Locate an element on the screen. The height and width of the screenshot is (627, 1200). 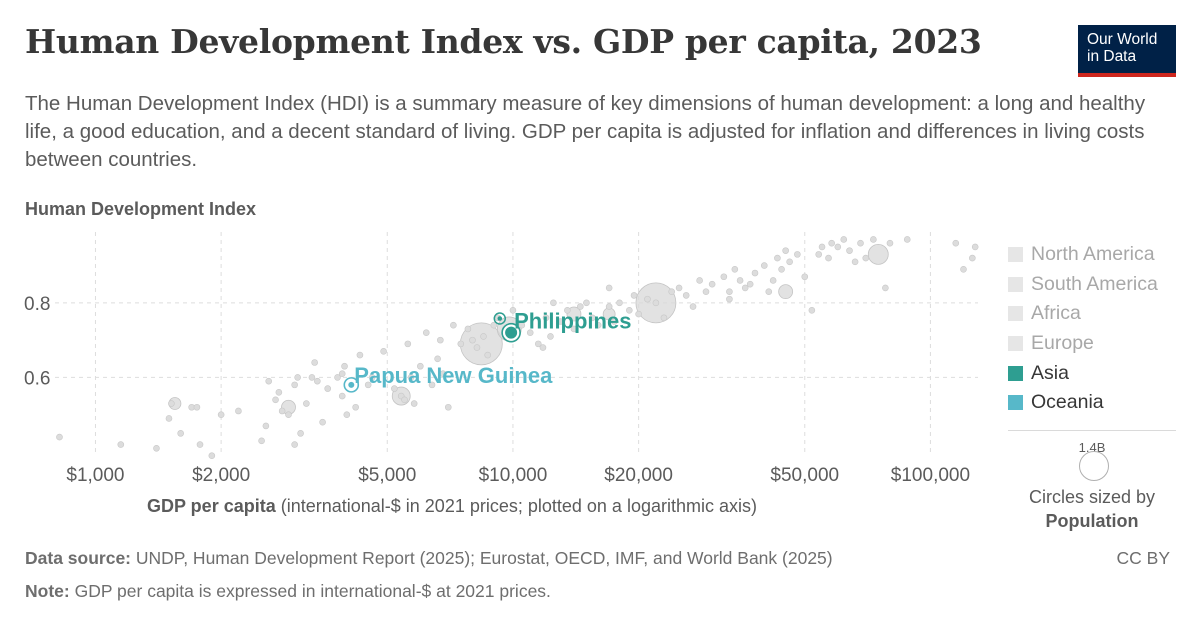
note-label: Note: is located at coordinates (47, 591).